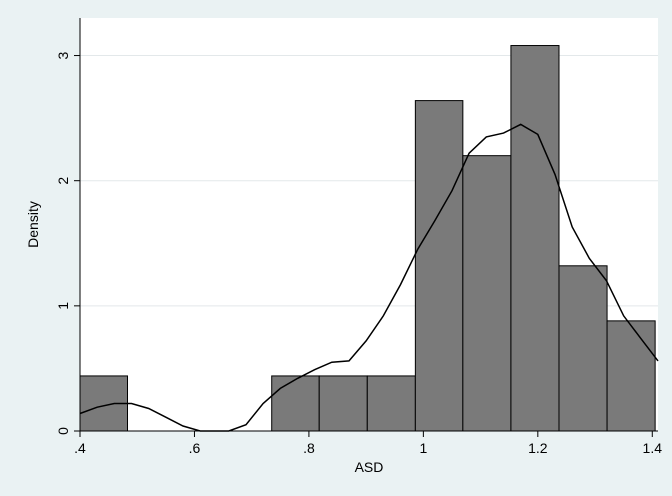 The width and height of the screenshot is (672, 496). Describe the element at coordinates (63, 181) in the screenshot. I see `y-tick-label: 2` at that location.